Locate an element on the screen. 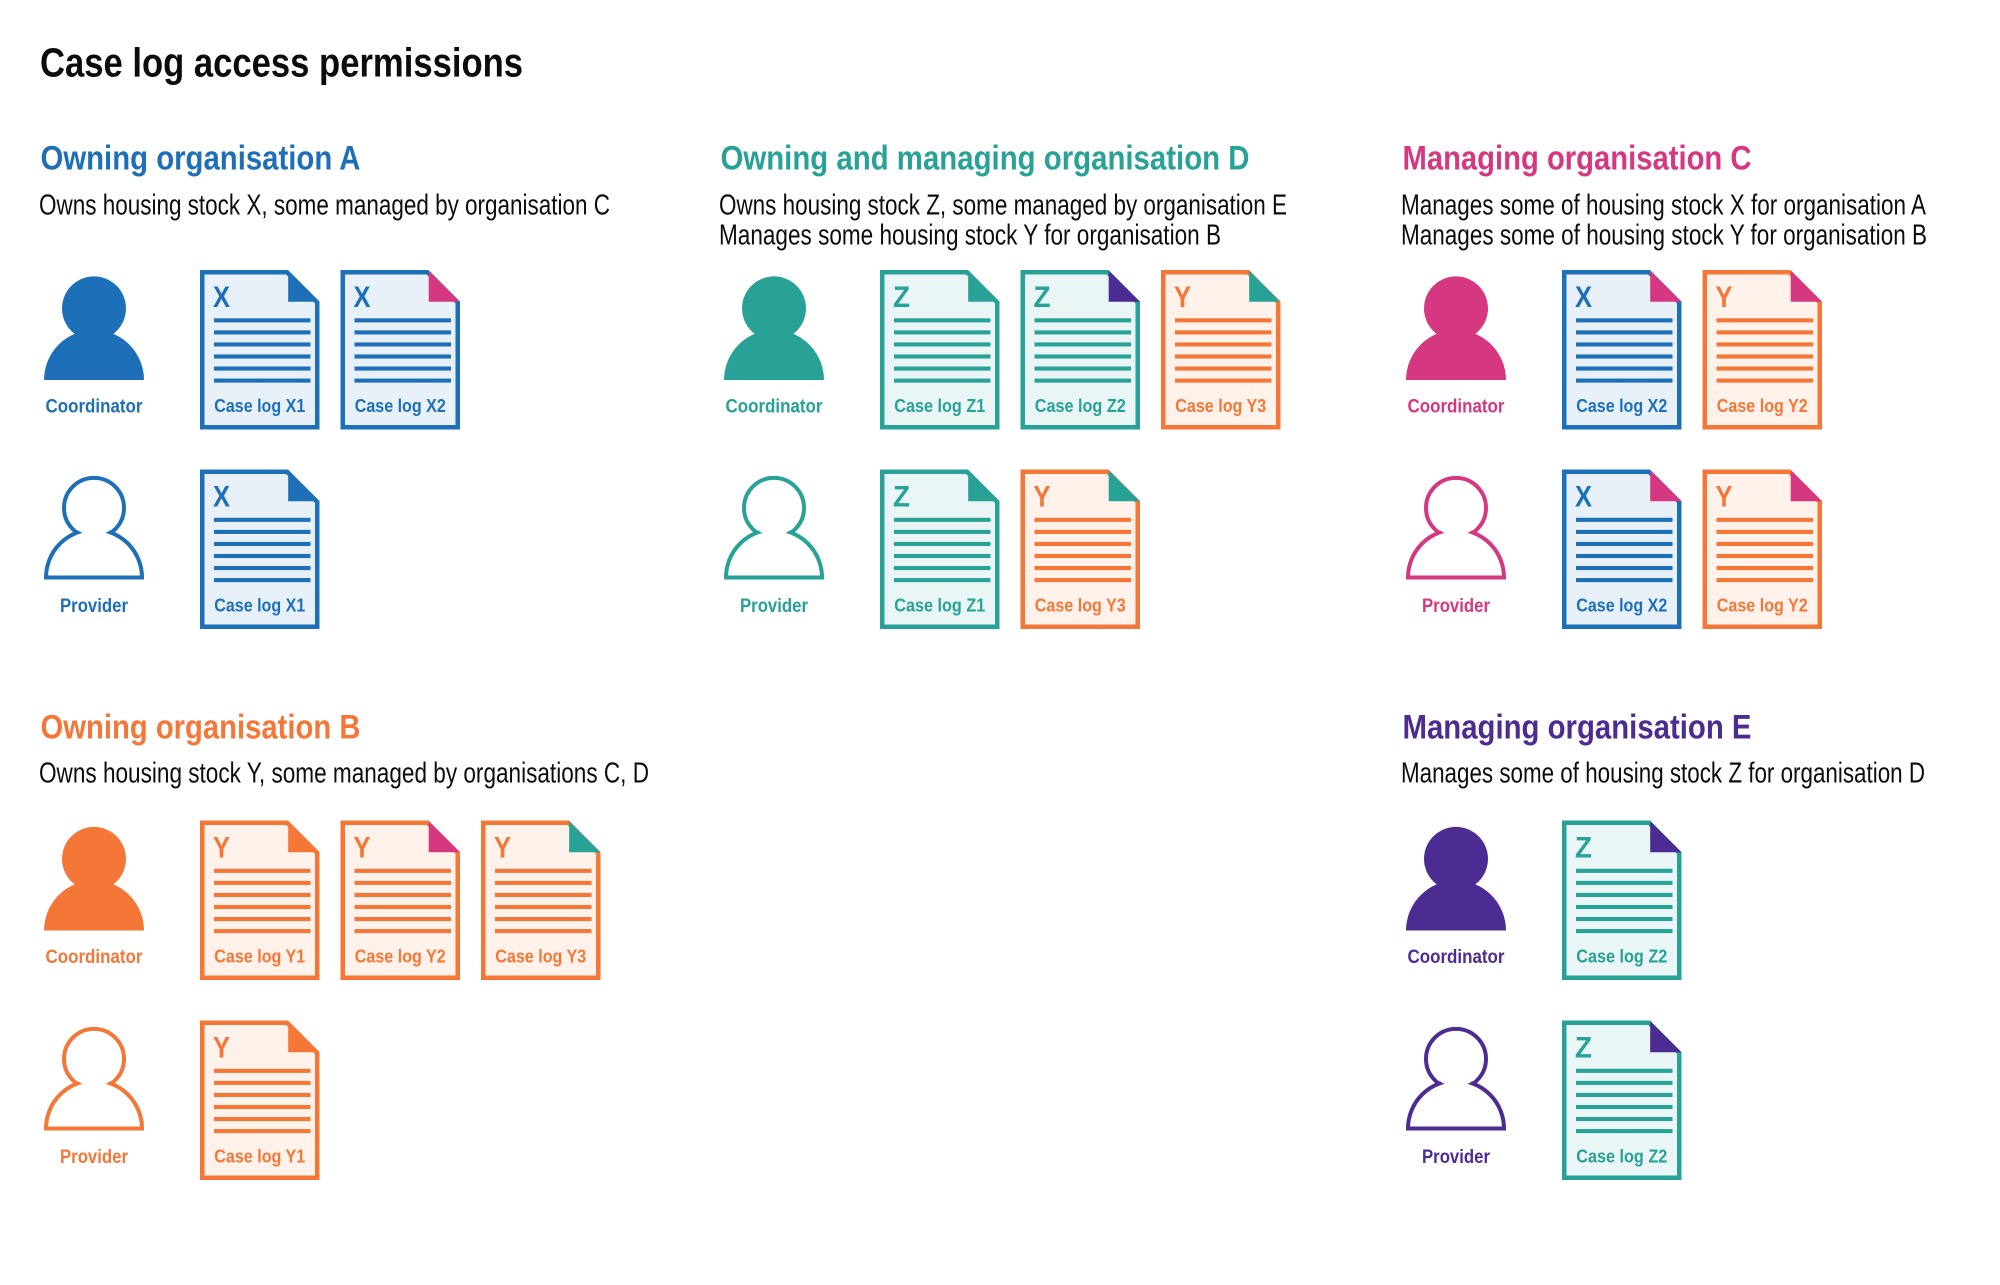 This screenshot has width=2000, height=1285. svg-text: Owning organisation A is located at coordinates (201, 158).